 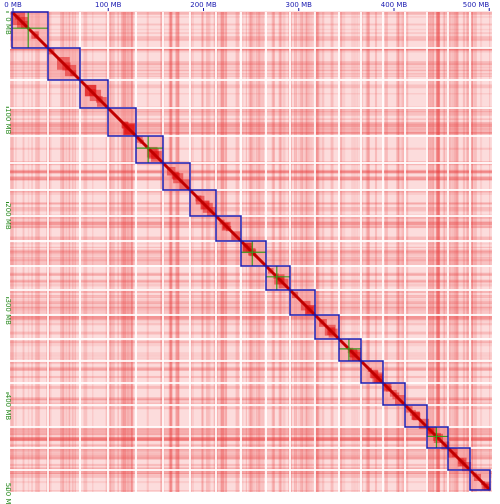 What do you see at coordinates (394, 5) in the screenshot?
I see `x-tick-label: 400 MB` at bounding box center [394, 5].